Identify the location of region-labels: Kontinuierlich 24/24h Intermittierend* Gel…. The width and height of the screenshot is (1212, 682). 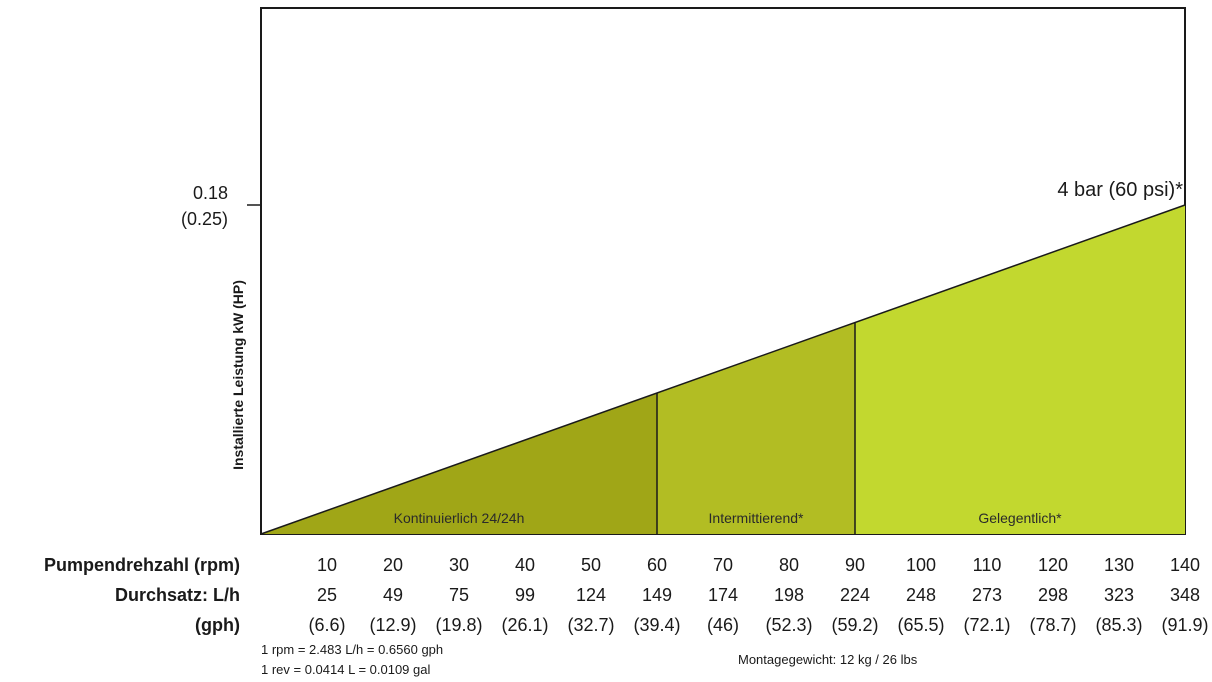
(728, 518).